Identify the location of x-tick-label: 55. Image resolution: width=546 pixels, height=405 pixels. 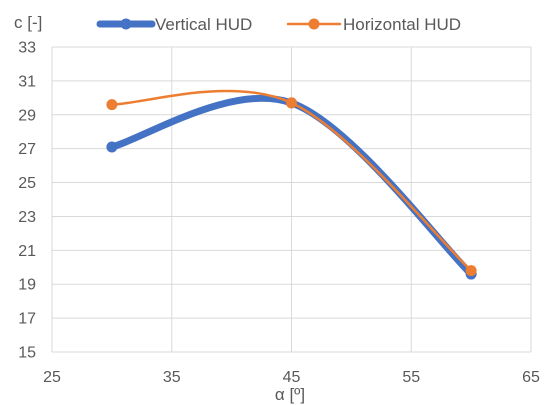
(411, 377).